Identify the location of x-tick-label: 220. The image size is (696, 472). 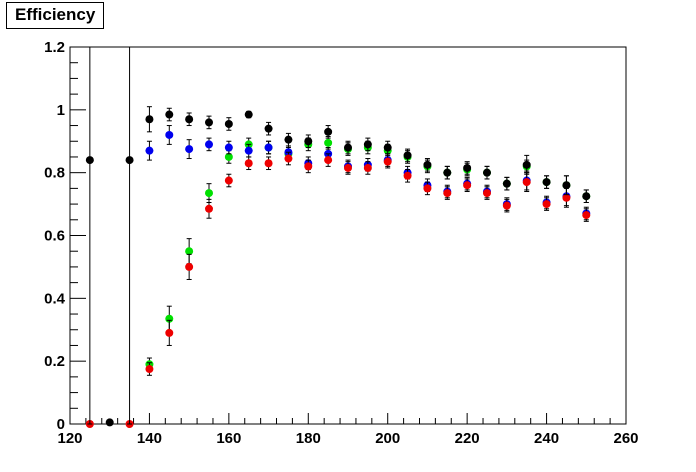
(467, 438).